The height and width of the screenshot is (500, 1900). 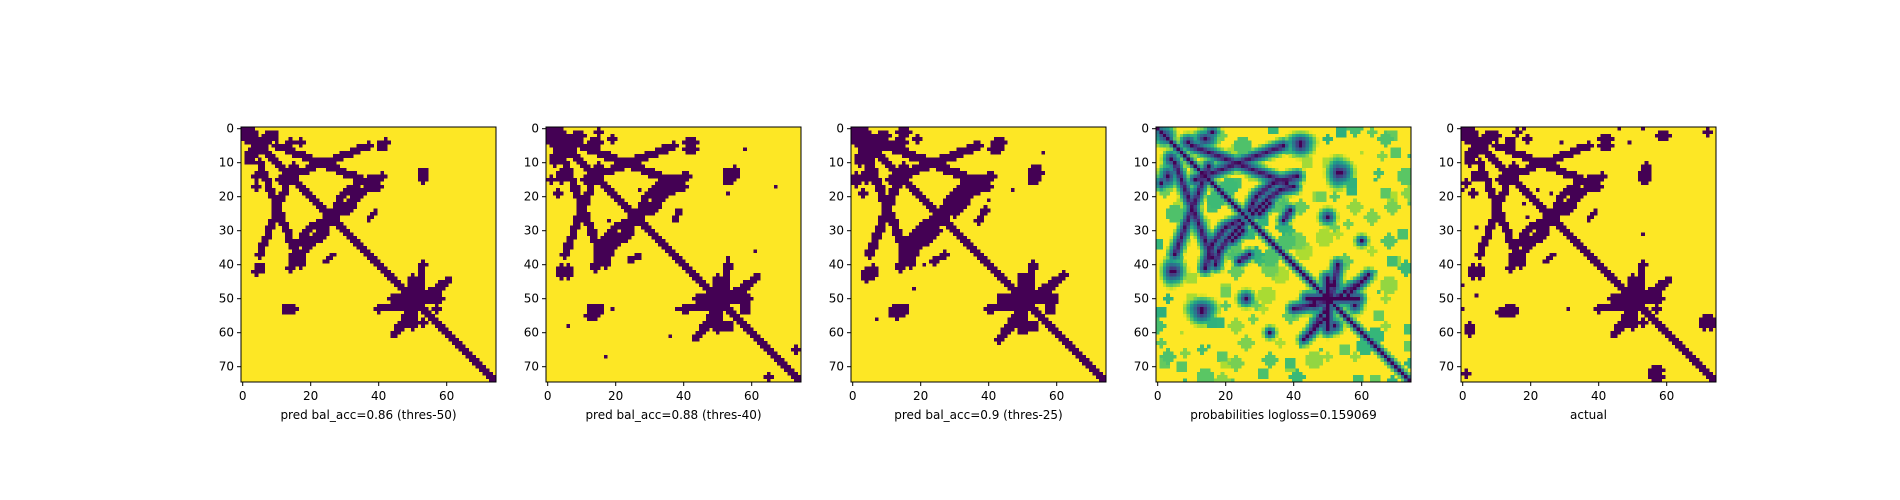 I want to click on y-tick-label: 0, so click(x=840, y=129).